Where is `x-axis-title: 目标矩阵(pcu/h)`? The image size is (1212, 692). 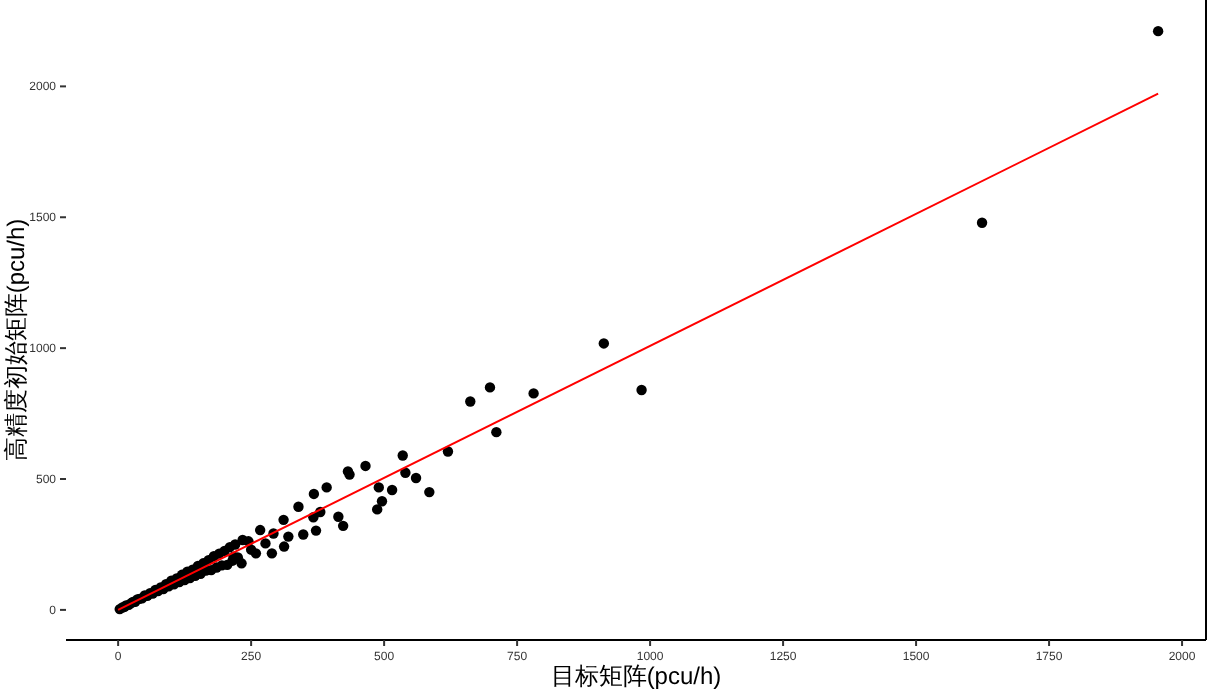 x-axis-title: 目标矩阵(pcu/h) is located at coordinates (636, 676).